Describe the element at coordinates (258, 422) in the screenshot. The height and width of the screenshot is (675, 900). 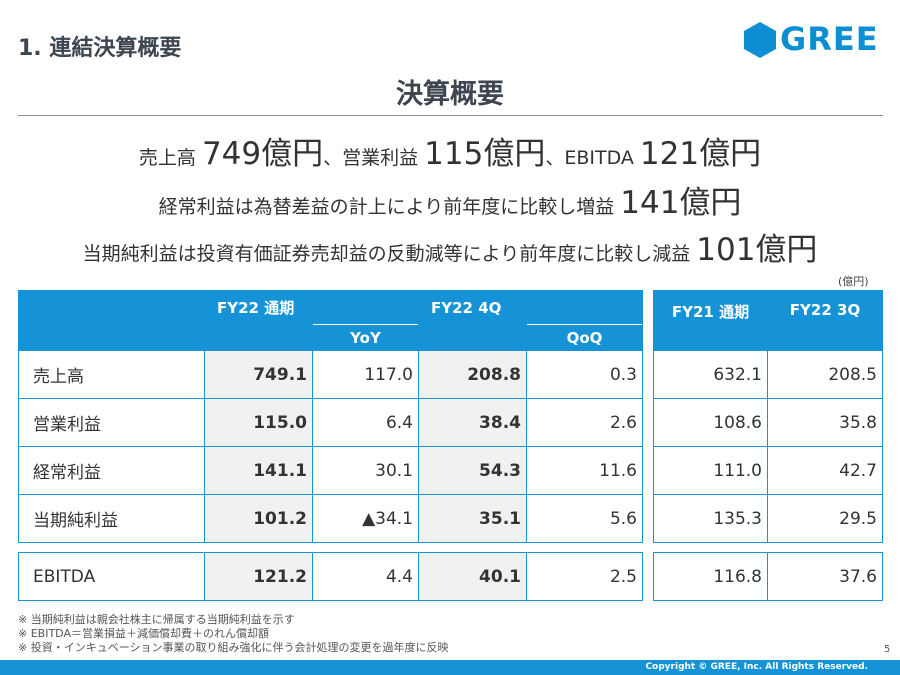
I see `cell-fy22: 115.0` at that location.